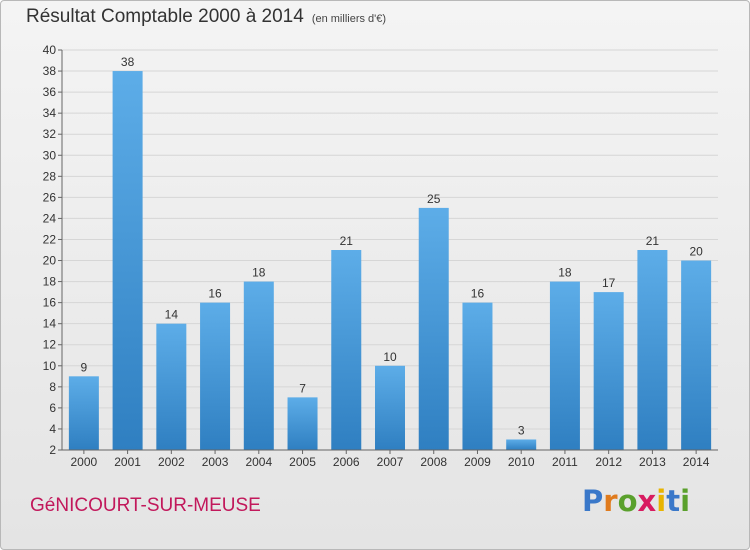 The image size is (750, 550). What do you see at coordinates (258, 462) in the screenshot?
I see `x-tick-label: 2004` at bounding box center [258, 462].